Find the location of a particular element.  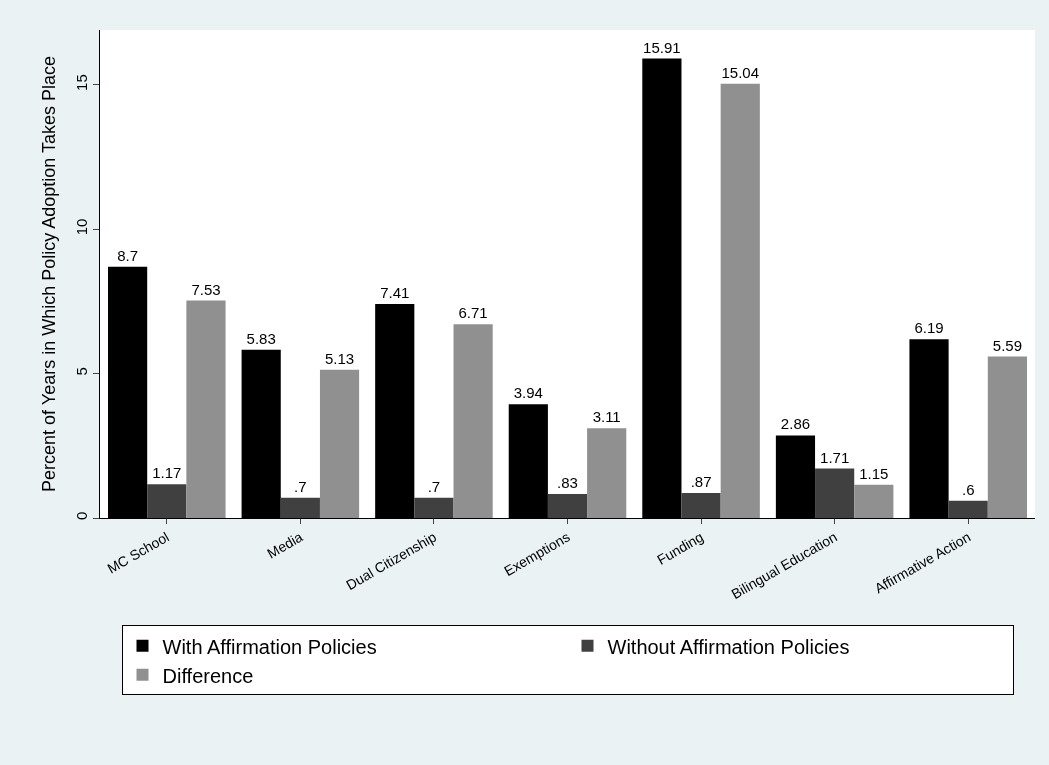

data-label: 5.83 is located at coordinates (261, 338).